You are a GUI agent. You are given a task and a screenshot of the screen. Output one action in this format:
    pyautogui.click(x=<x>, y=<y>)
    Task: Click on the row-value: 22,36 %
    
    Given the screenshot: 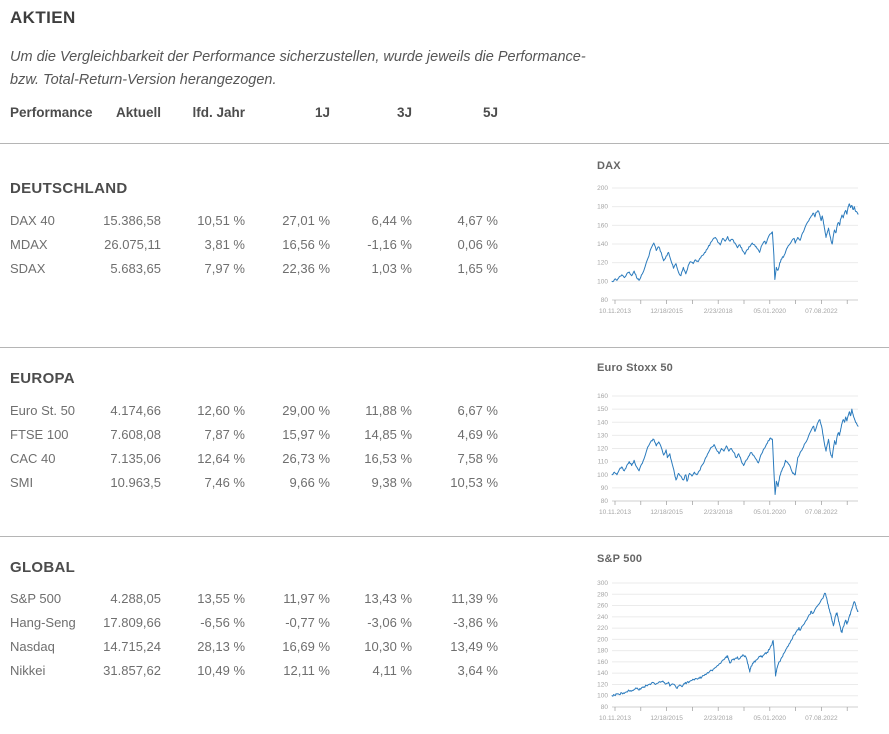 What is the action you would take?
    pyautogui.click(x=306, y=268)
    